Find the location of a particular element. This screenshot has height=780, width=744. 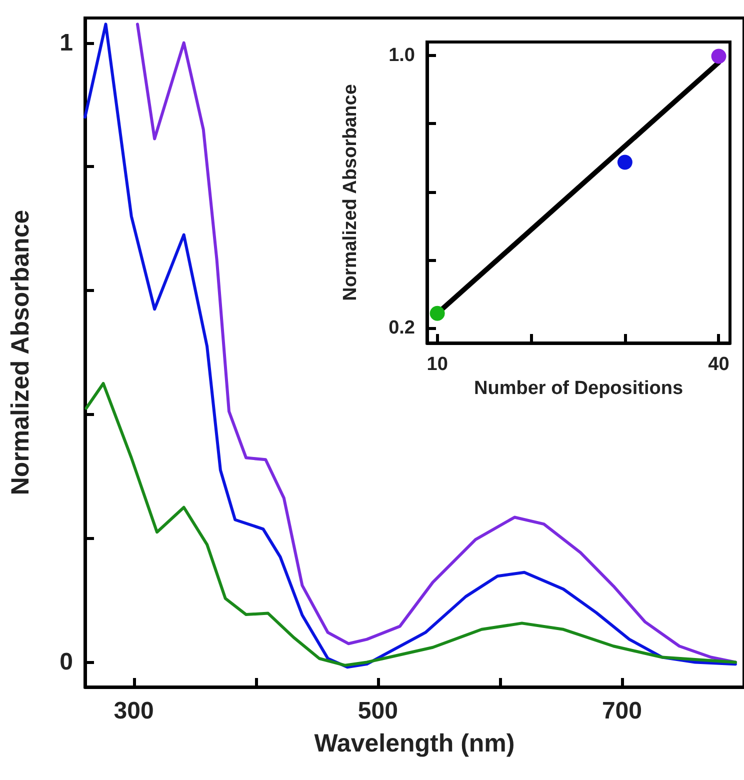

y-tick-label: 0.2 is located at coordinates (401, 328).